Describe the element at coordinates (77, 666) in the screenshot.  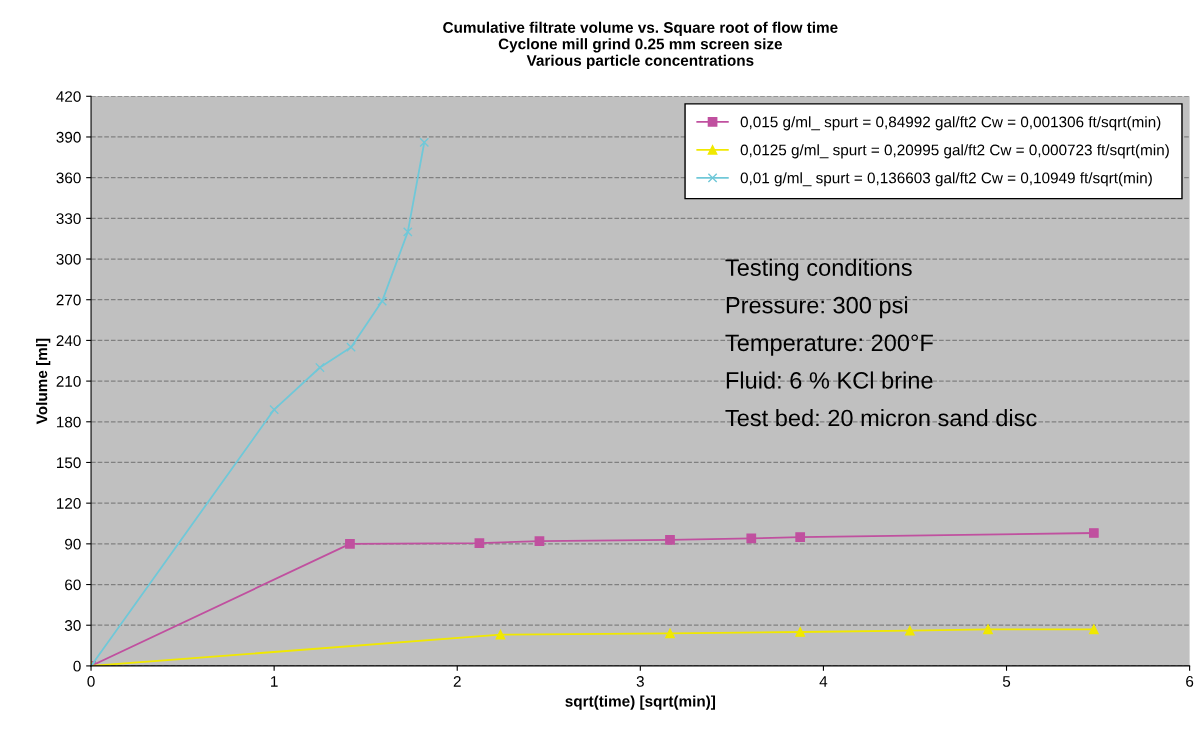
I see `y-tick-label: 0` at that location.